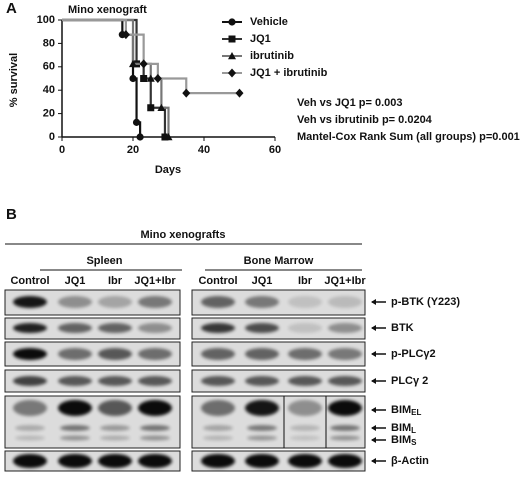 This screenshot has height=480, width=520. What do you see at coordinates (204, 150) in the screenshot?
I see `x-tick-label: 40` at bounding box center [204, 150].